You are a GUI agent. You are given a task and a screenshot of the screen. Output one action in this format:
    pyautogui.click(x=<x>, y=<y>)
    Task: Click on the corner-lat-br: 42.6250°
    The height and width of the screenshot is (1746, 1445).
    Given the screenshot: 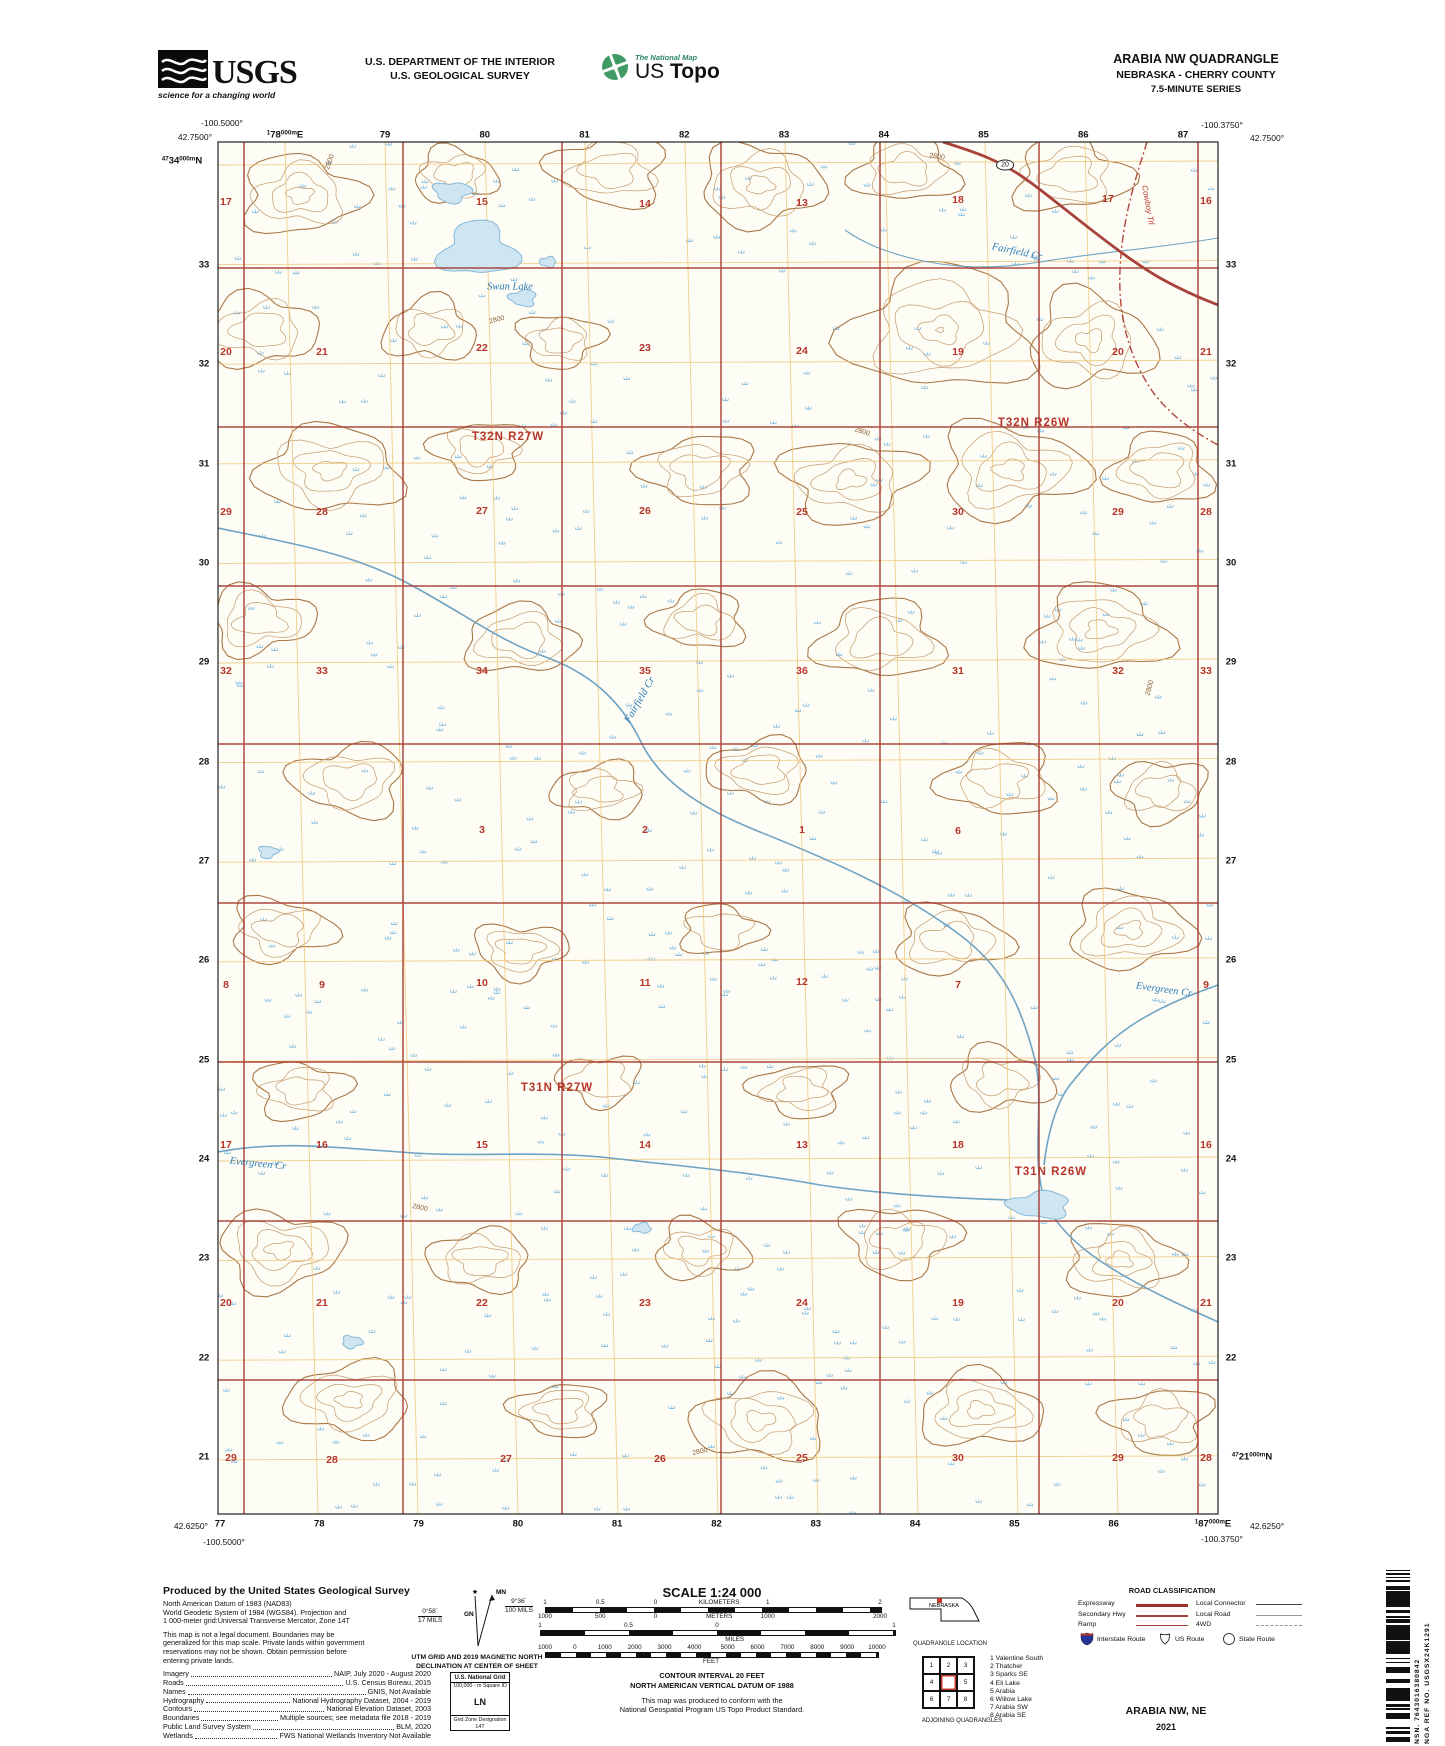 What is the action you would take?
    pyautogui.click(x=1267, y=1526)
    